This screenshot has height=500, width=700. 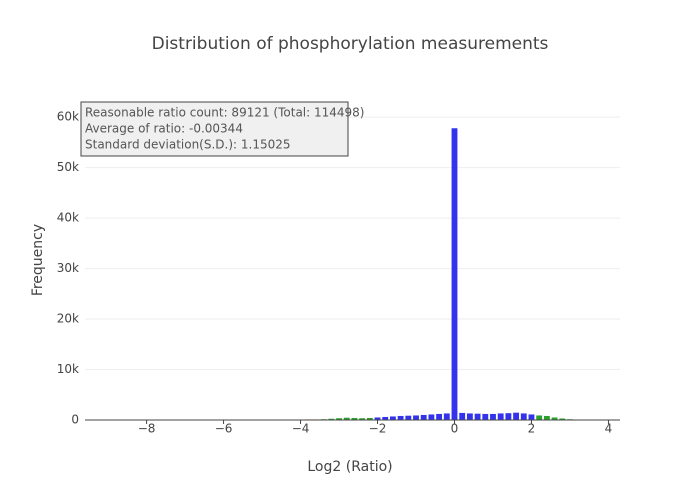 What do you see at coordinates (532, 429) in the screenshot?
I see `x-tick-label: 2` at bounding box center [532, 429].